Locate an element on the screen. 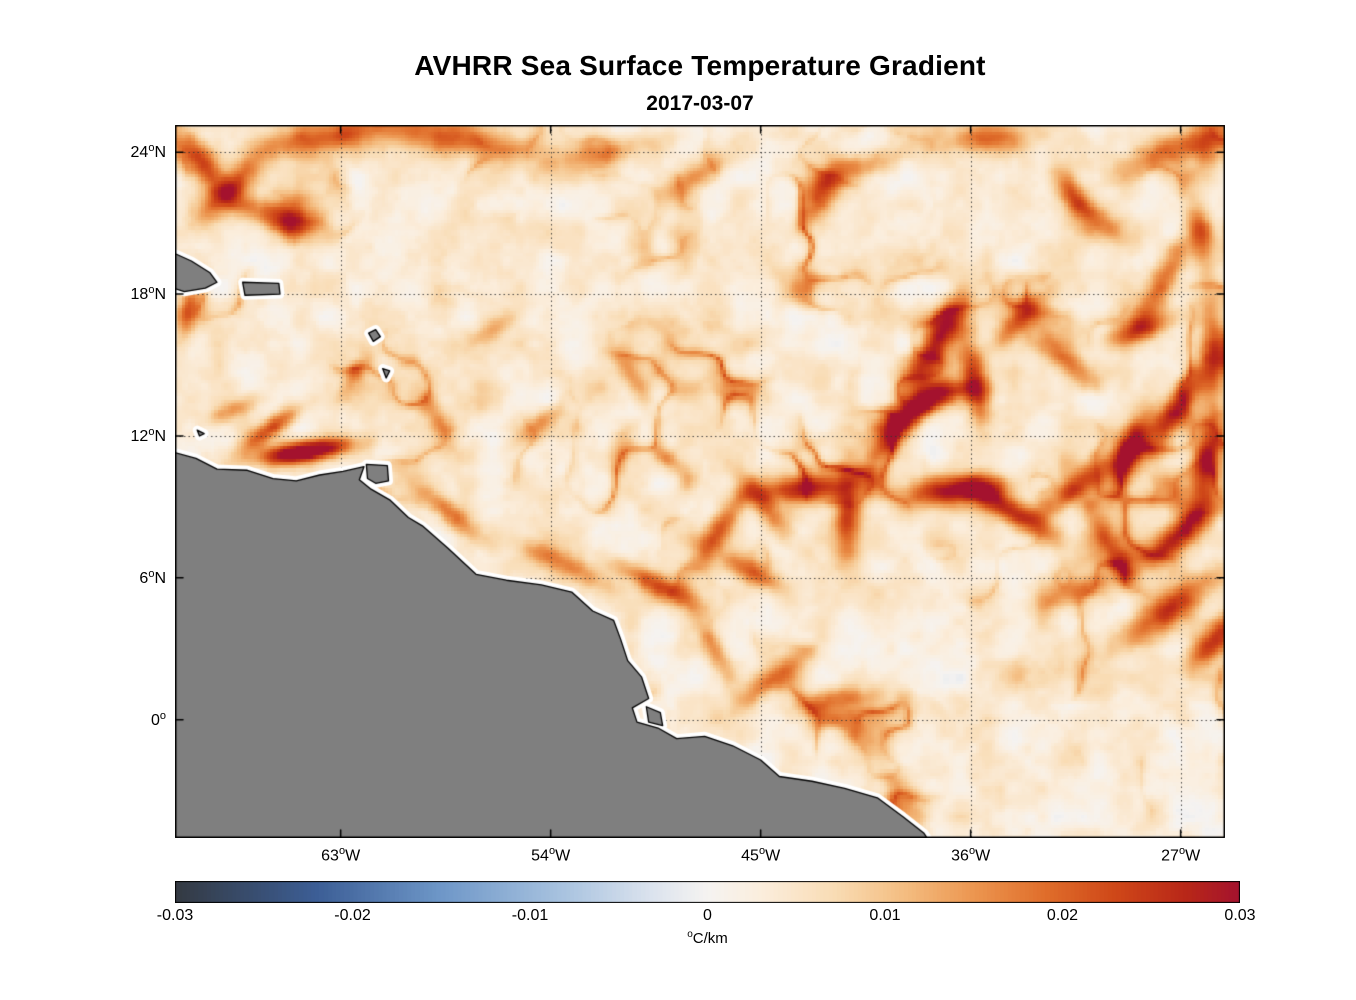  y-tick-label: 24oN is located at coordinates (148, 152).